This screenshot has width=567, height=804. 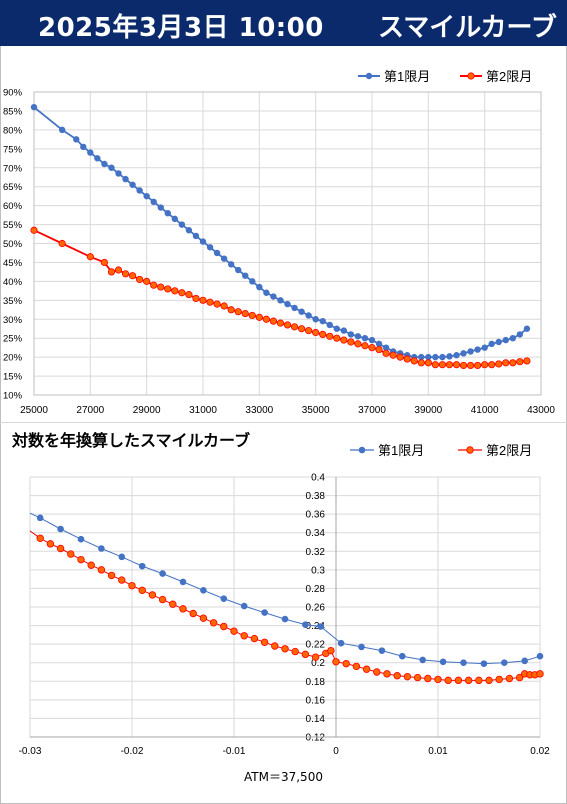 I want to click on y-tick-label: 25%, so click(x=13, y=339).